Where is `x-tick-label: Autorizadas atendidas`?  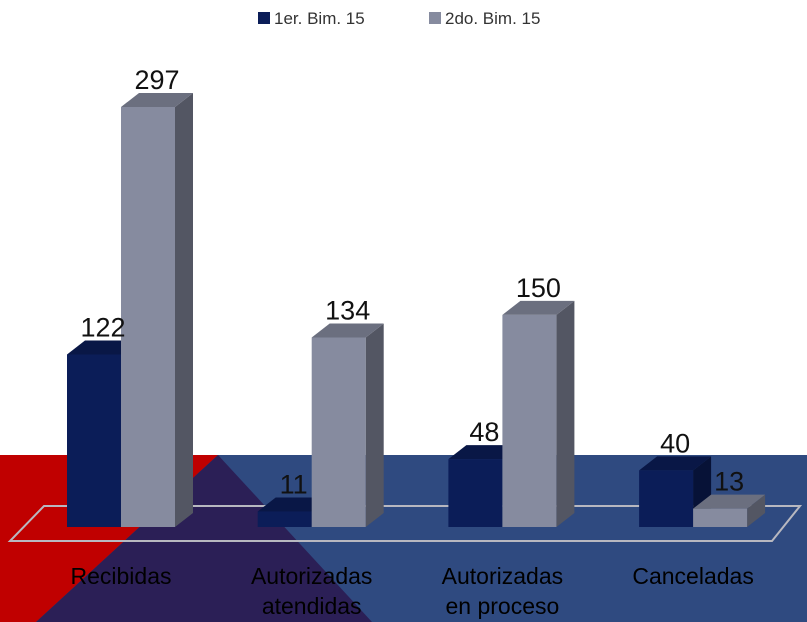 x-tick-label: Autorizadas atendidas is located at coordinates (311, 591).